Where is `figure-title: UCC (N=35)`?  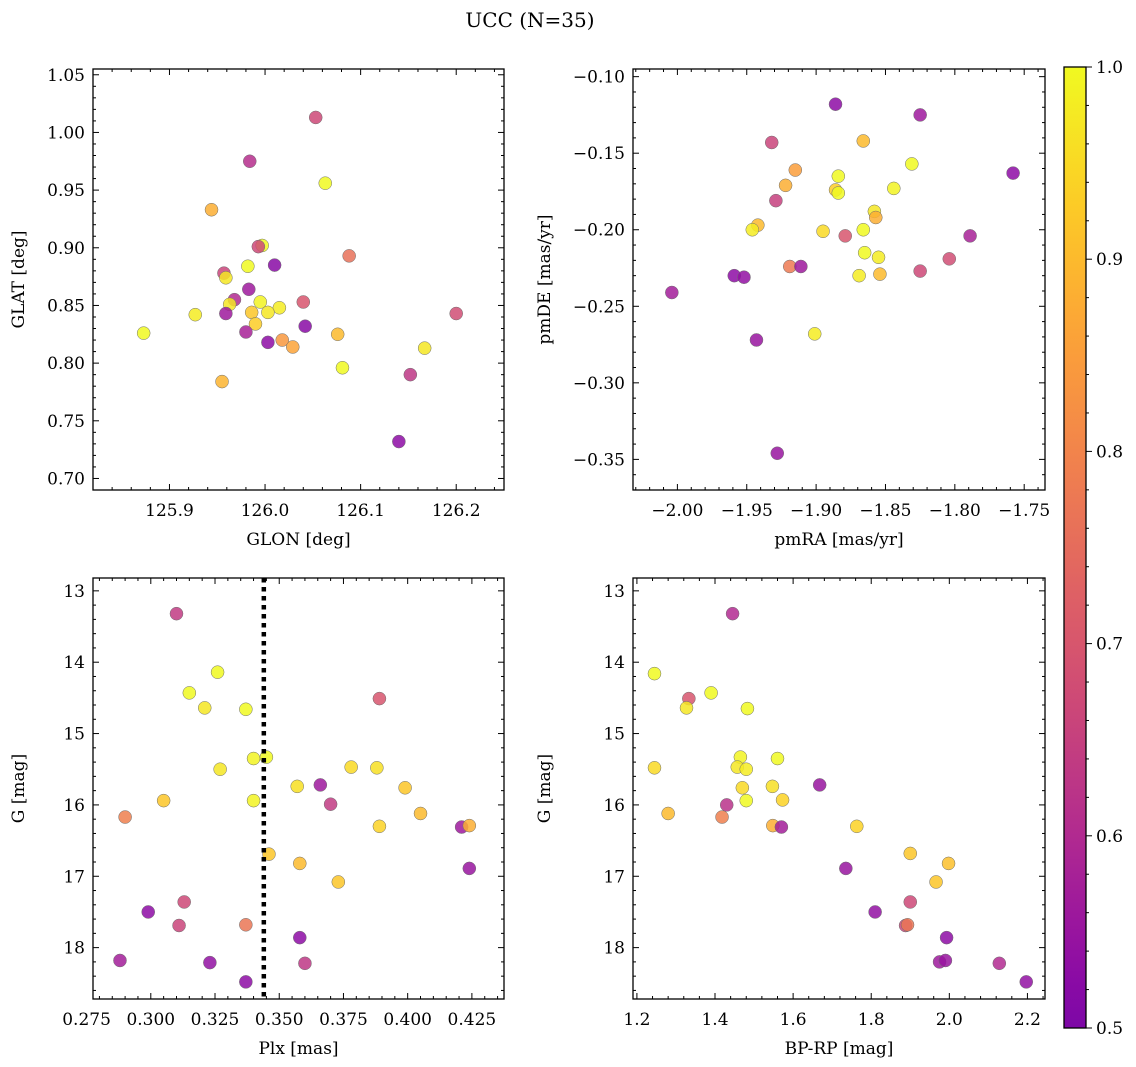
figure-title: UCC (N=35) is located at coordinates (529, 20).